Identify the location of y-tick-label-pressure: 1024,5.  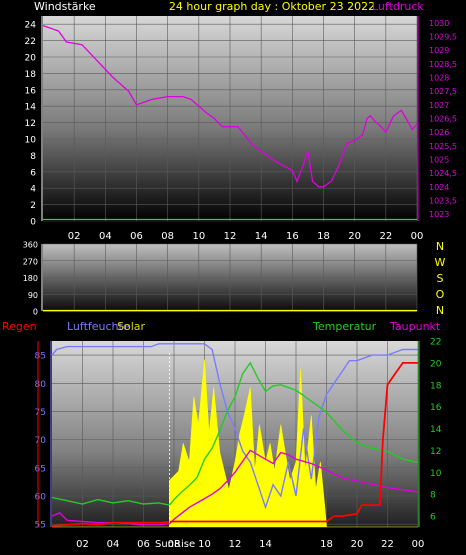
(443, 173).